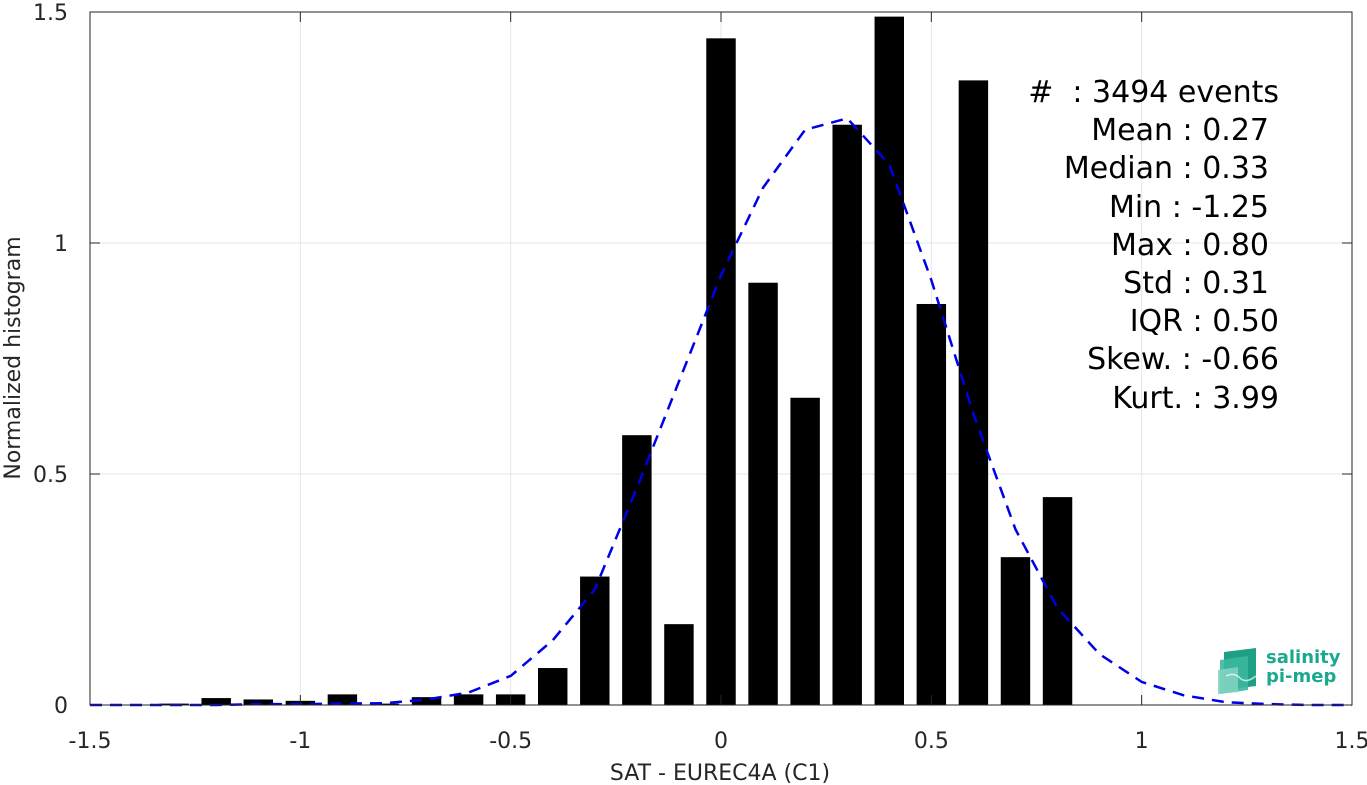 This screenshot has height=785, width=1367. Describe the element at coordinates (1237, 671) in the screenshot. I see `salinity-pi-mep-logo-icon` at that location.